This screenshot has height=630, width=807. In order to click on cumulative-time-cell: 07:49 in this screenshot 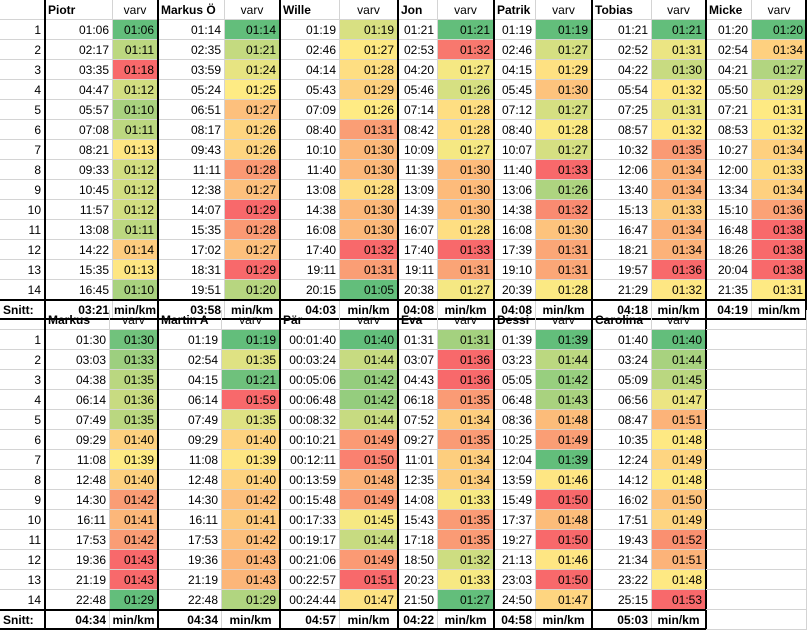, I will do `click(190, 420)`.